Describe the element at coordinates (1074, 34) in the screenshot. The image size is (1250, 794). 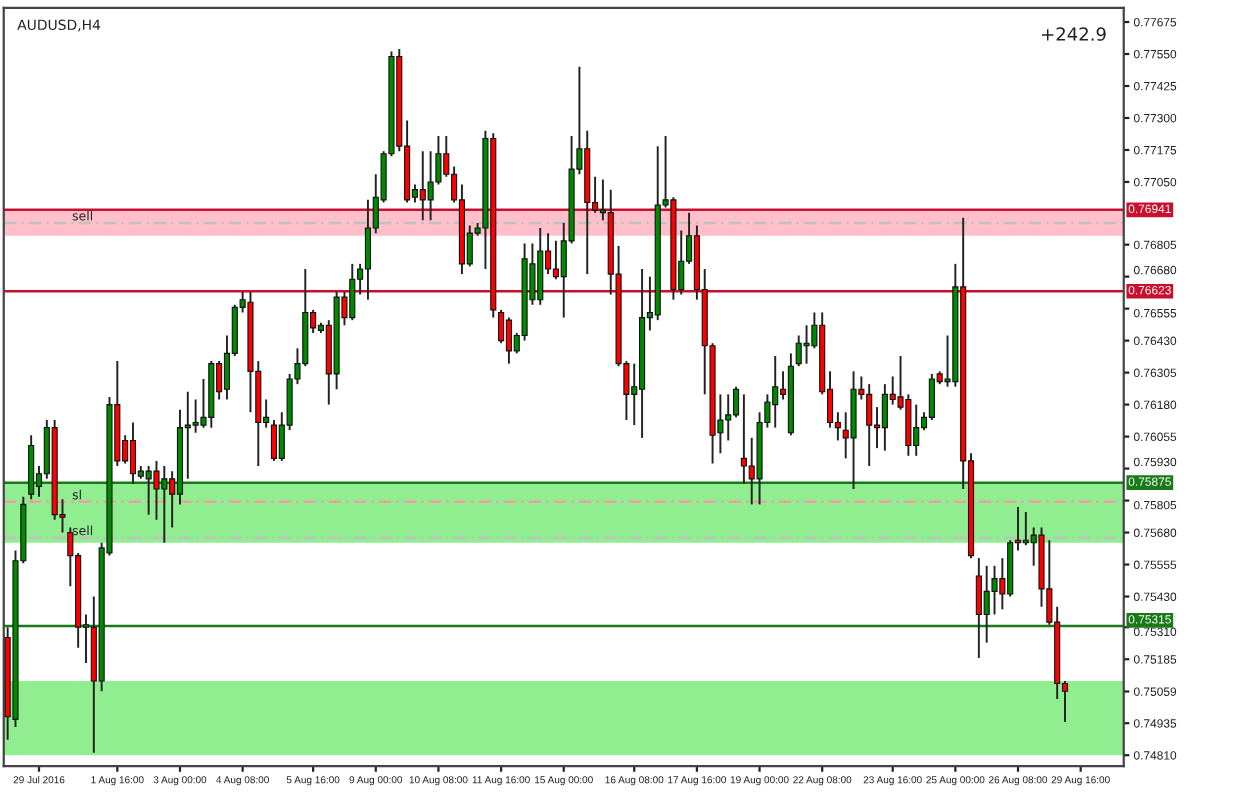
I see `annotation: +242.9` at that location.